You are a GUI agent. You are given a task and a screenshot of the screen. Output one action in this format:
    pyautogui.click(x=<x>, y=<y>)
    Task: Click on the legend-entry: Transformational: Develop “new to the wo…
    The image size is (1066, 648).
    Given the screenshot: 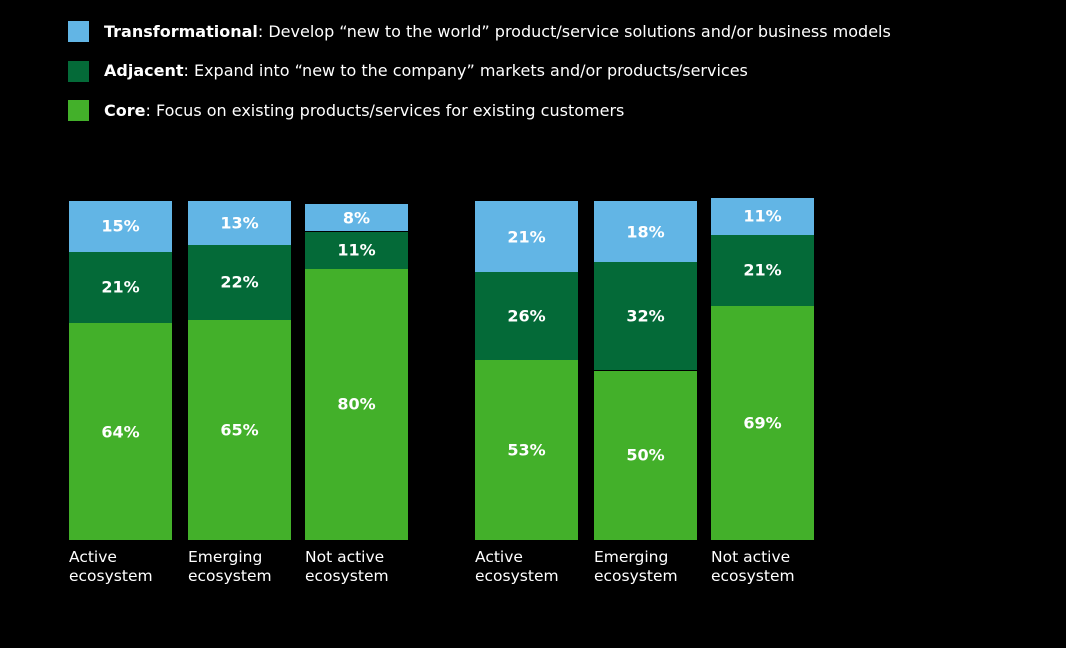 What is the action you would take?
    pyautogui.click(x=497, y=32)
    